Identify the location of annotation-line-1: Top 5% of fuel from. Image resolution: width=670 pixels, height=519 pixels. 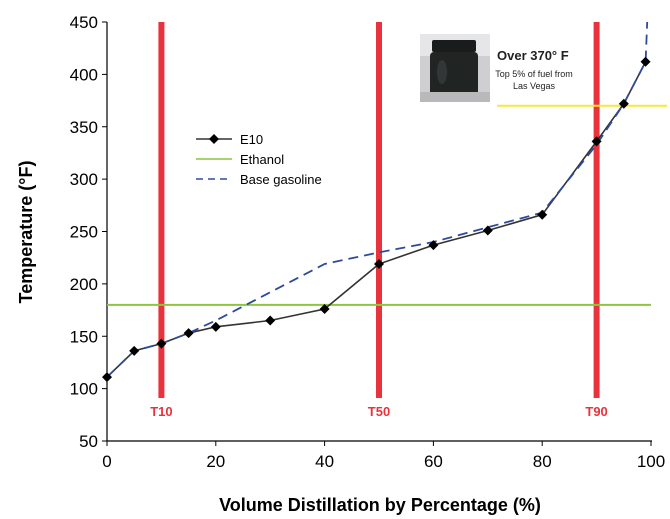
(534, 74).